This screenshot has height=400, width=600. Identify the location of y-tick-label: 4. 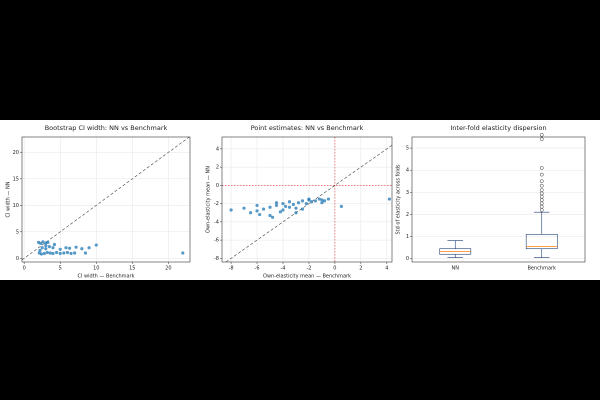
(407, 171).